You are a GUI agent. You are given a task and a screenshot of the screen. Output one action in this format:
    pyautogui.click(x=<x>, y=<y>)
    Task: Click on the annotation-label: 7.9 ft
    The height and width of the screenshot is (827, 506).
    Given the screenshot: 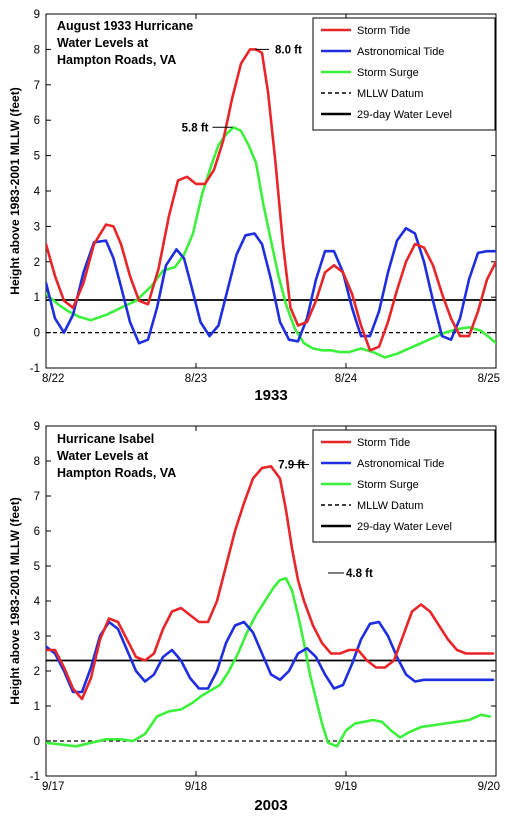 What is the action you would take?
    pyautogui.click(x=291, y=466)
    